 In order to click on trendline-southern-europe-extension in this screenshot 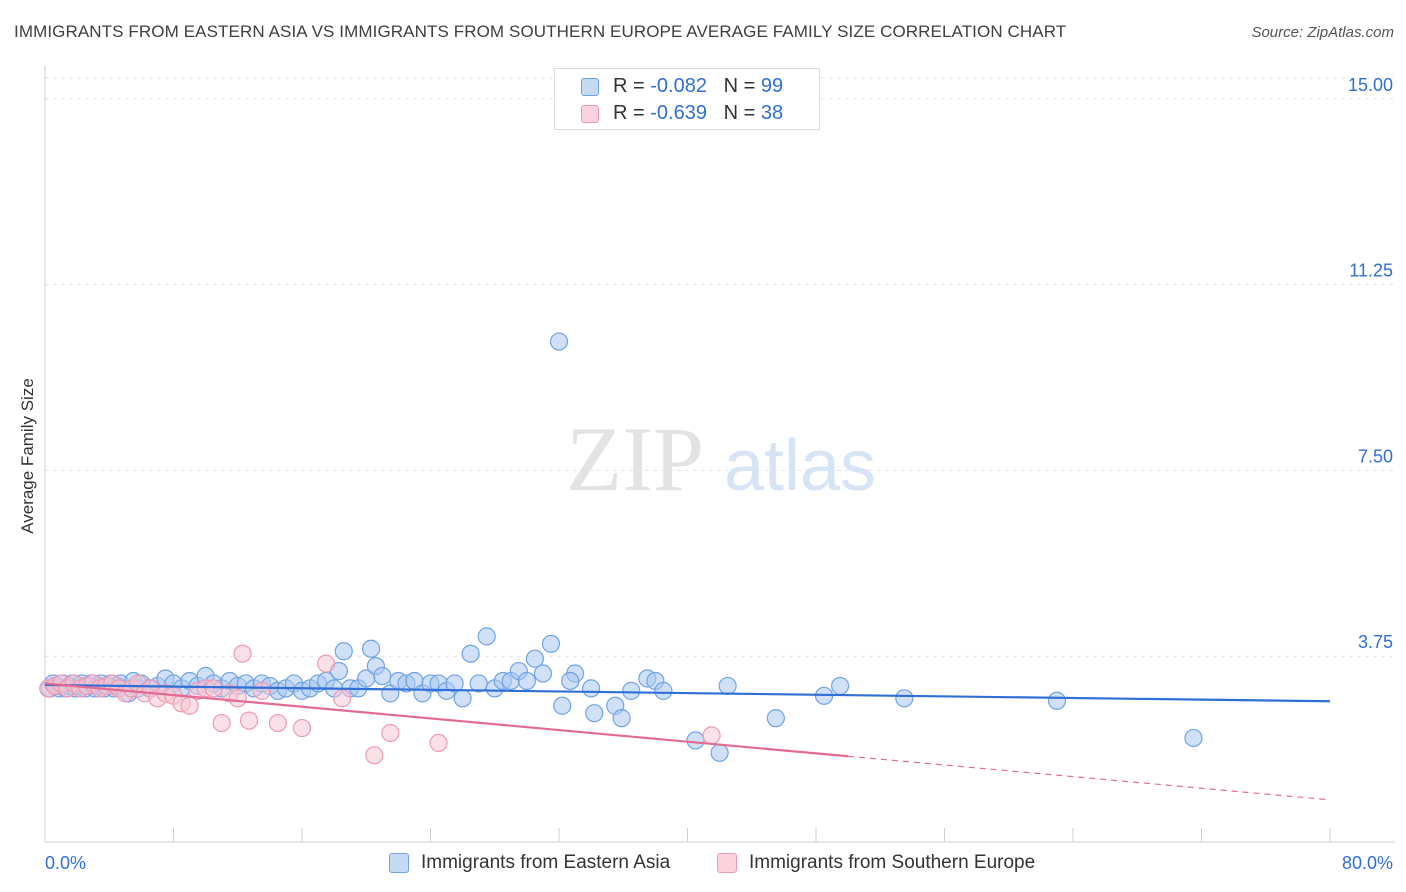, I will do `click(1089, 778)`.